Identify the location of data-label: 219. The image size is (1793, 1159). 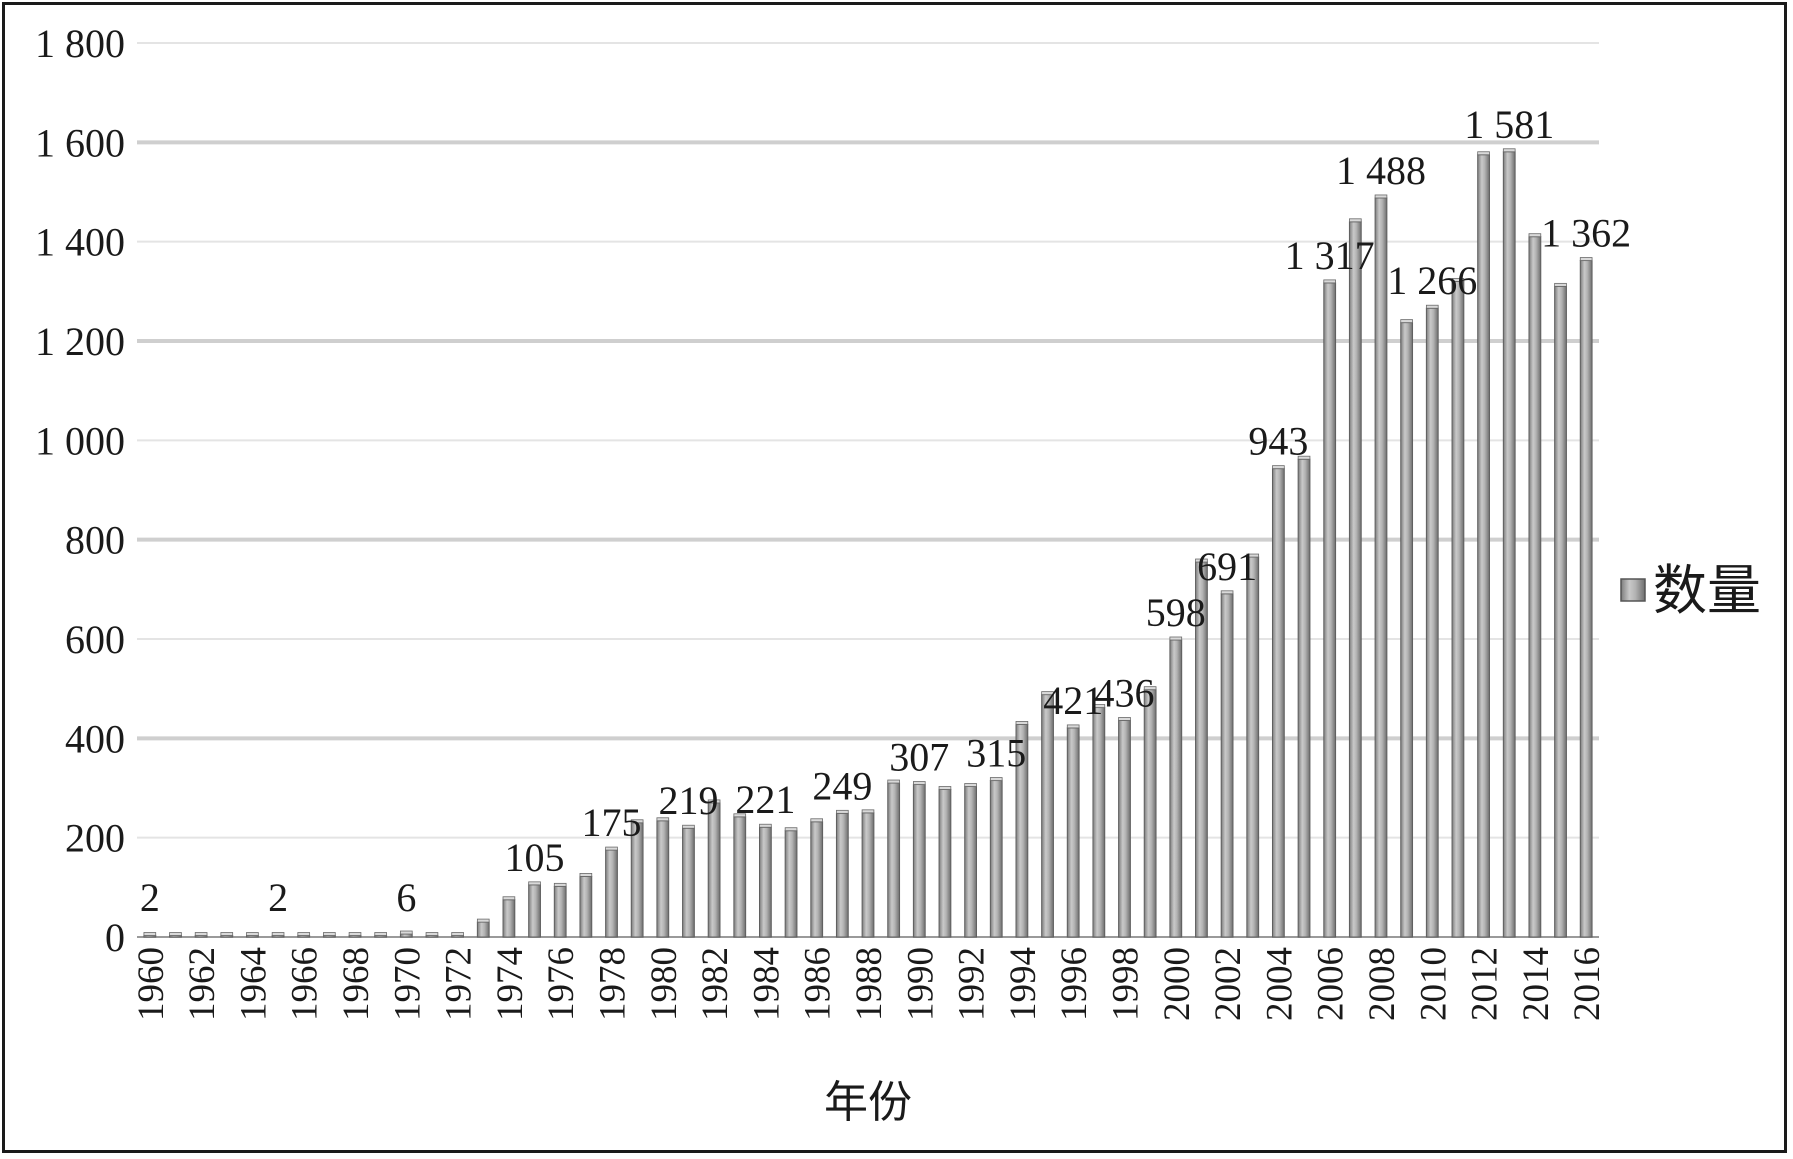
(688, 800).